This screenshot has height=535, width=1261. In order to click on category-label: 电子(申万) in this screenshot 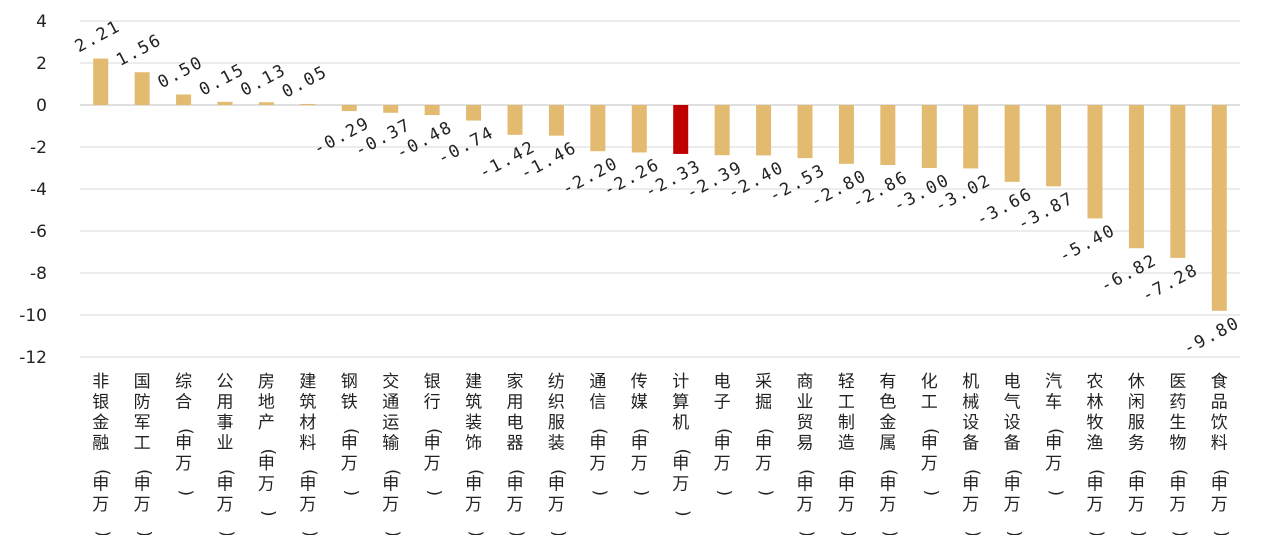, I will do `click(724, 434)`.